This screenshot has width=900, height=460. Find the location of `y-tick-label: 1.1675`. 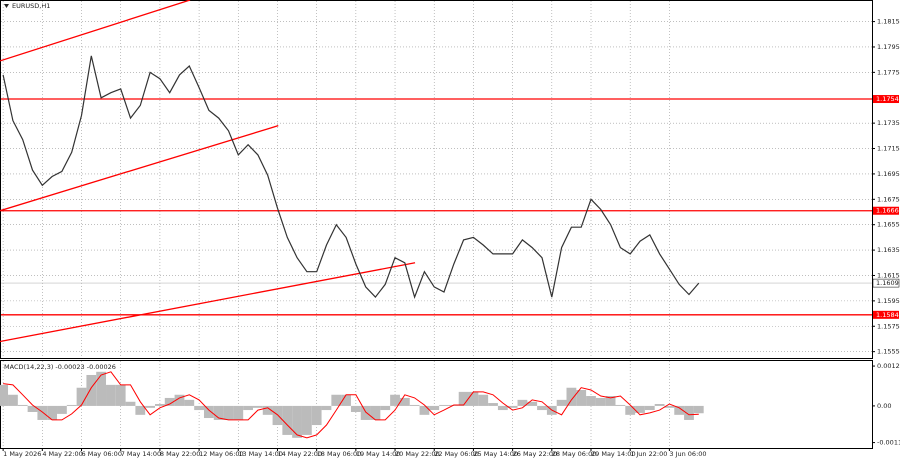

y-tick-label: 1.1675 is located at coordinates (888, 199).